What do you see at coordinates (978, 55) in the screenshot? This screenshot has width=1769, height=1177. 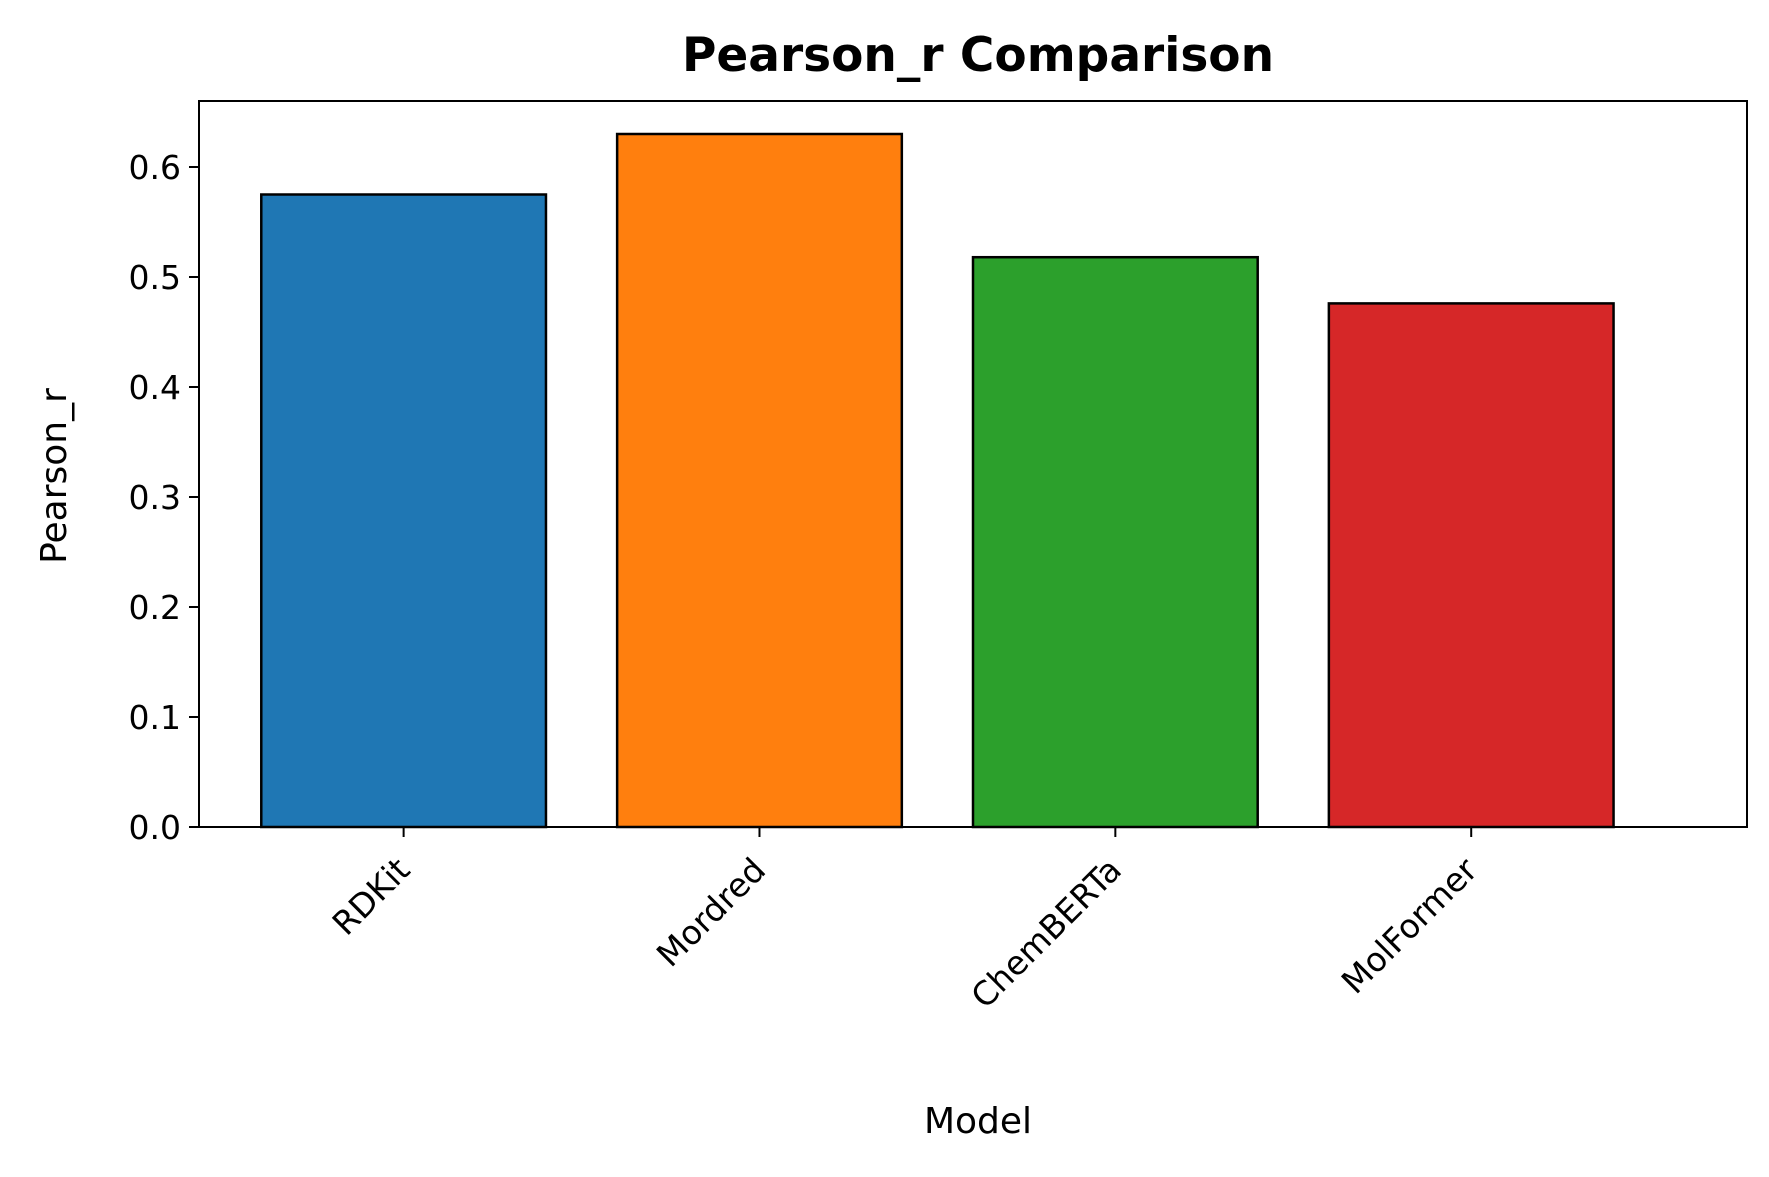 I see `chart-title: Pearson_r Comparison` at bounding box center [978, 55].